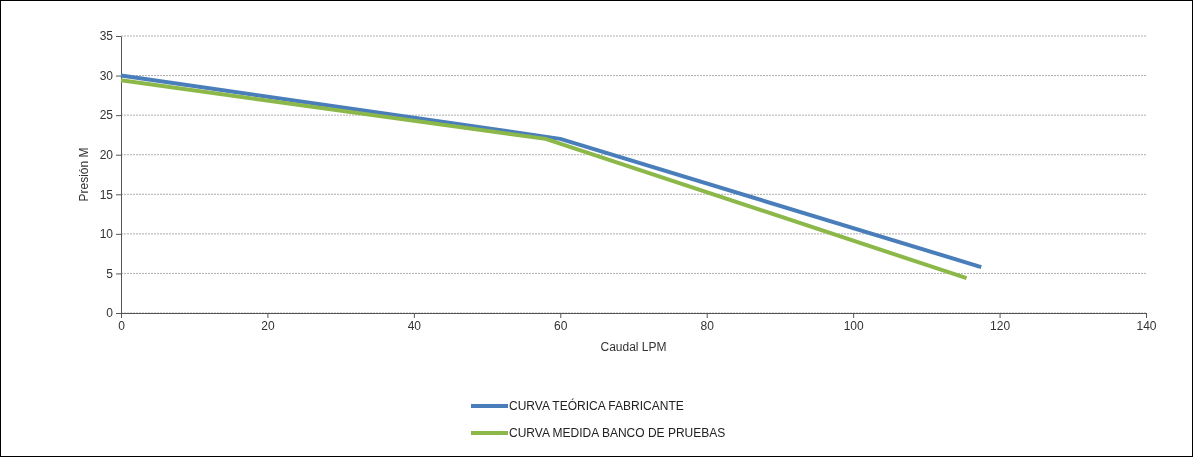  What do you see at coordinates (1146, 325) in the screenshot?
I see `x-tick-label: 140` at bounding box center [1146, 325].